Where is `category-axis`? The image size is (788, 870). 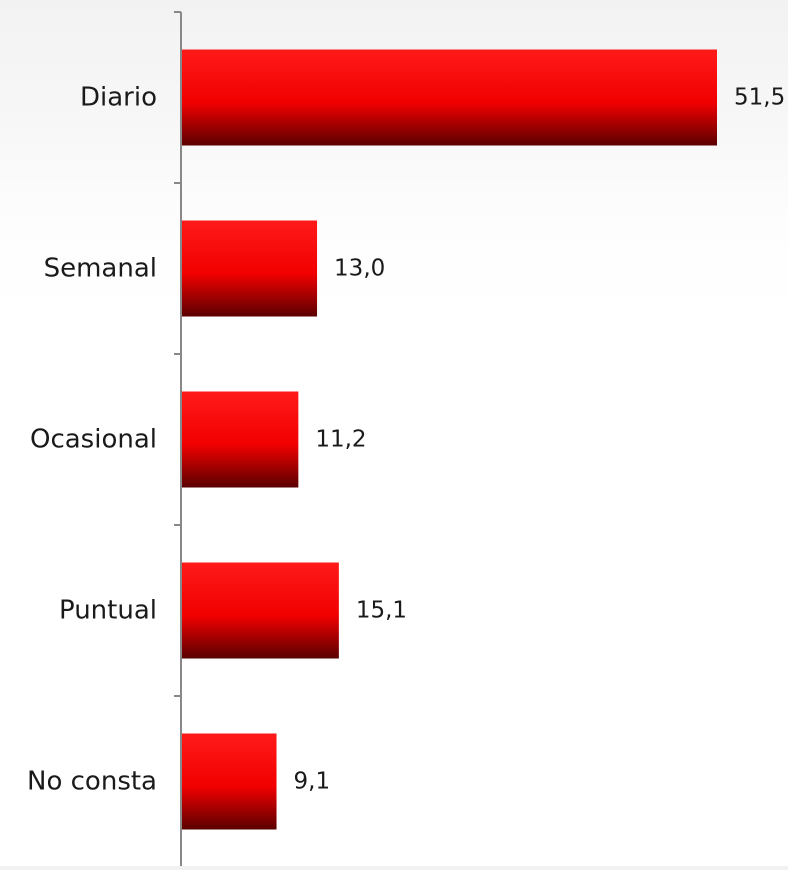
category-axis is located at coordinates (178, 438).